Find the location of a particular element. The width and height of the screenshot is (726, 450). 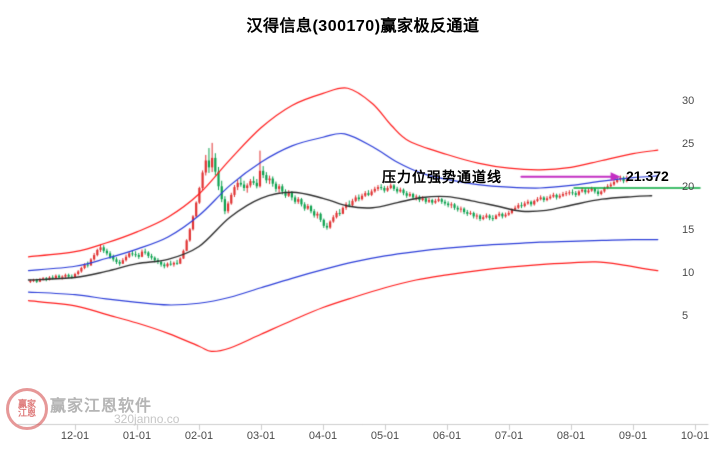

pressure-annotation-value: 21.372 is located at coordinates (647, 176).